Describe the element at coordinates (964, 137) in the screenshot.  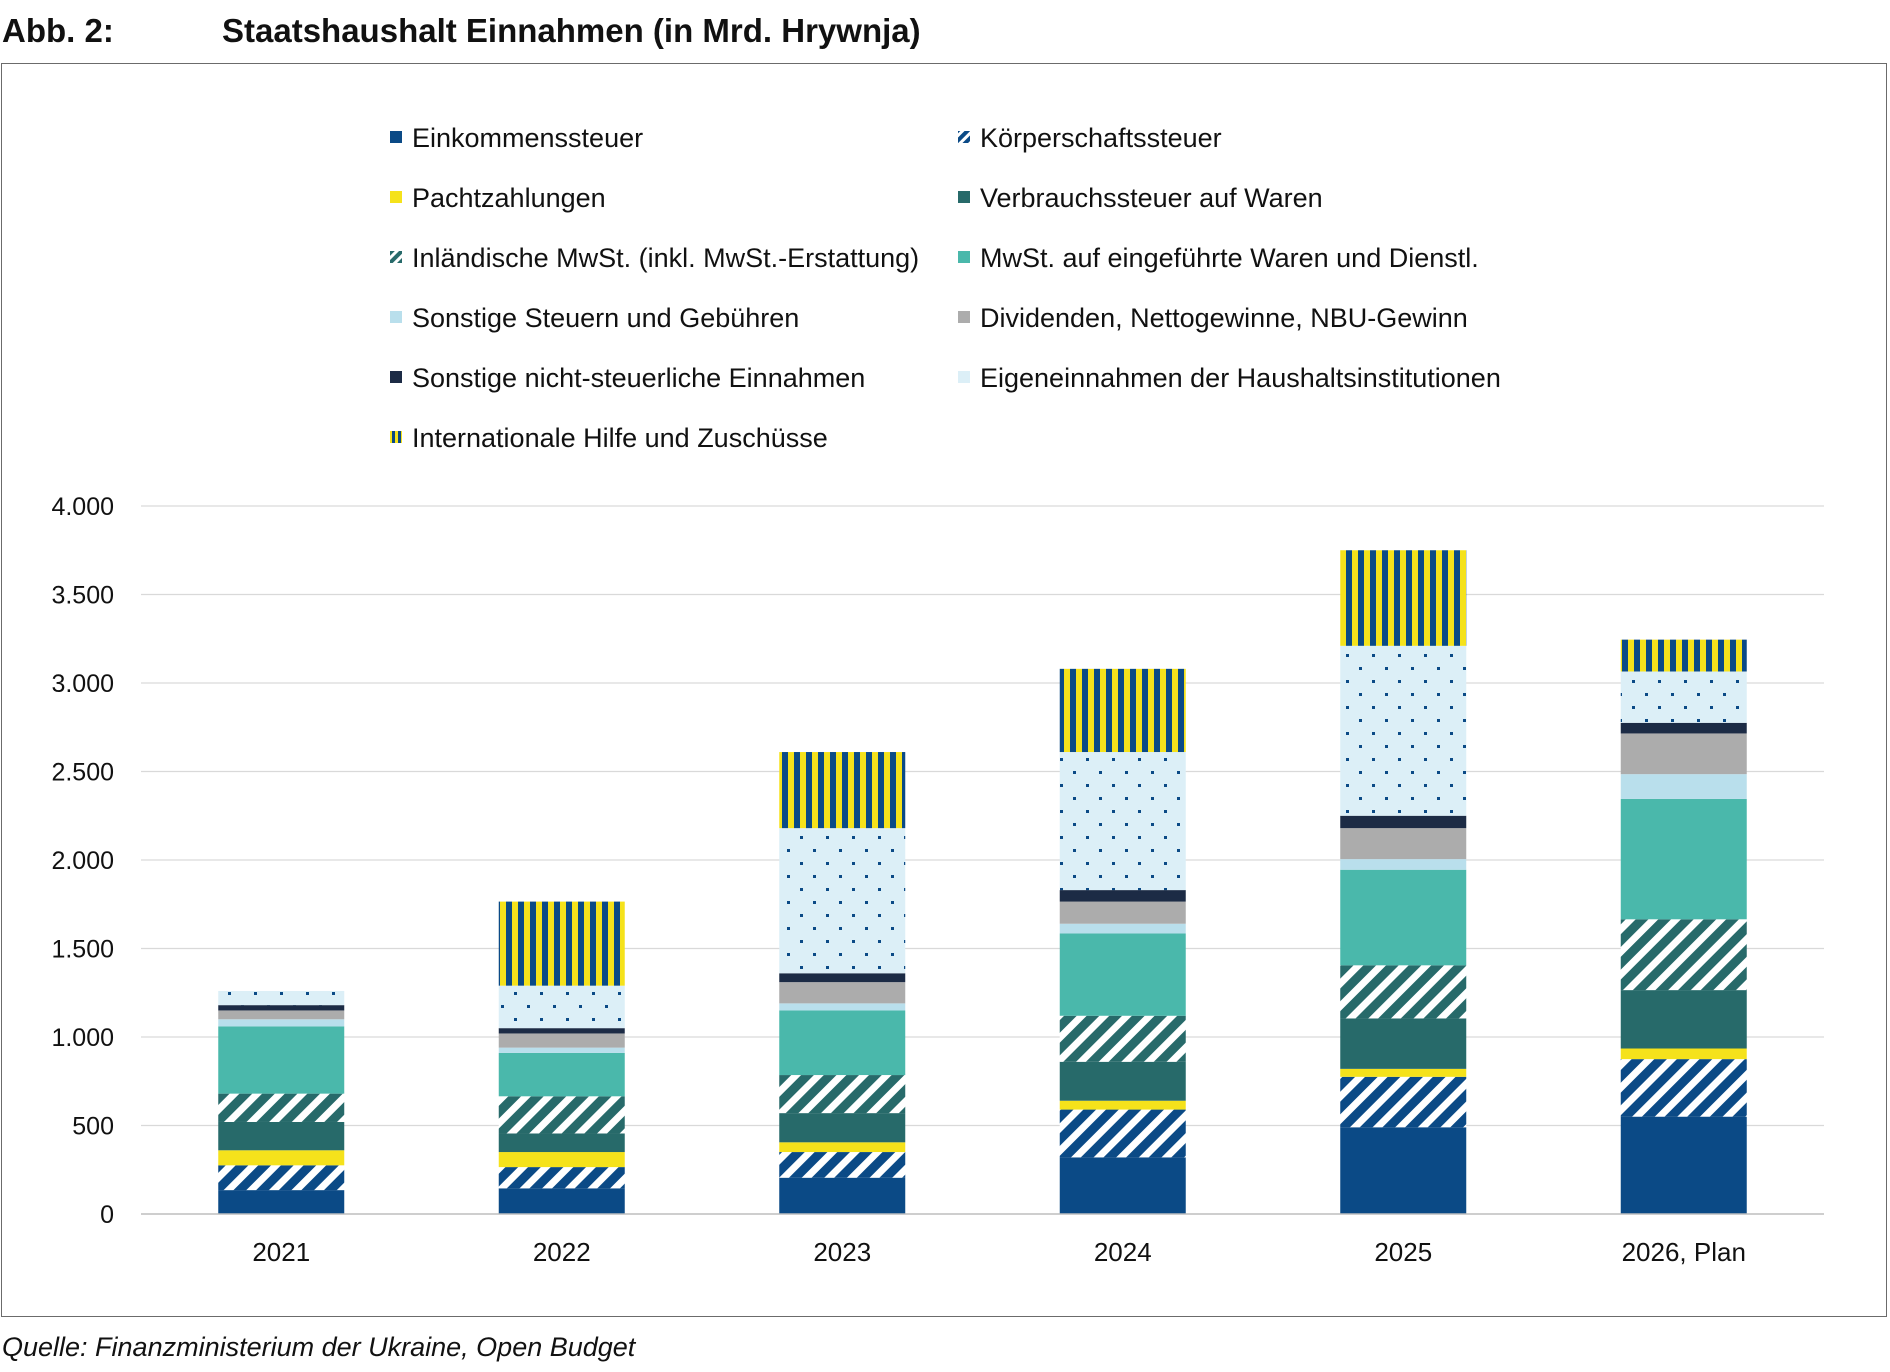
I see `legend-swatch-koerperschaftssteuer` at that location.